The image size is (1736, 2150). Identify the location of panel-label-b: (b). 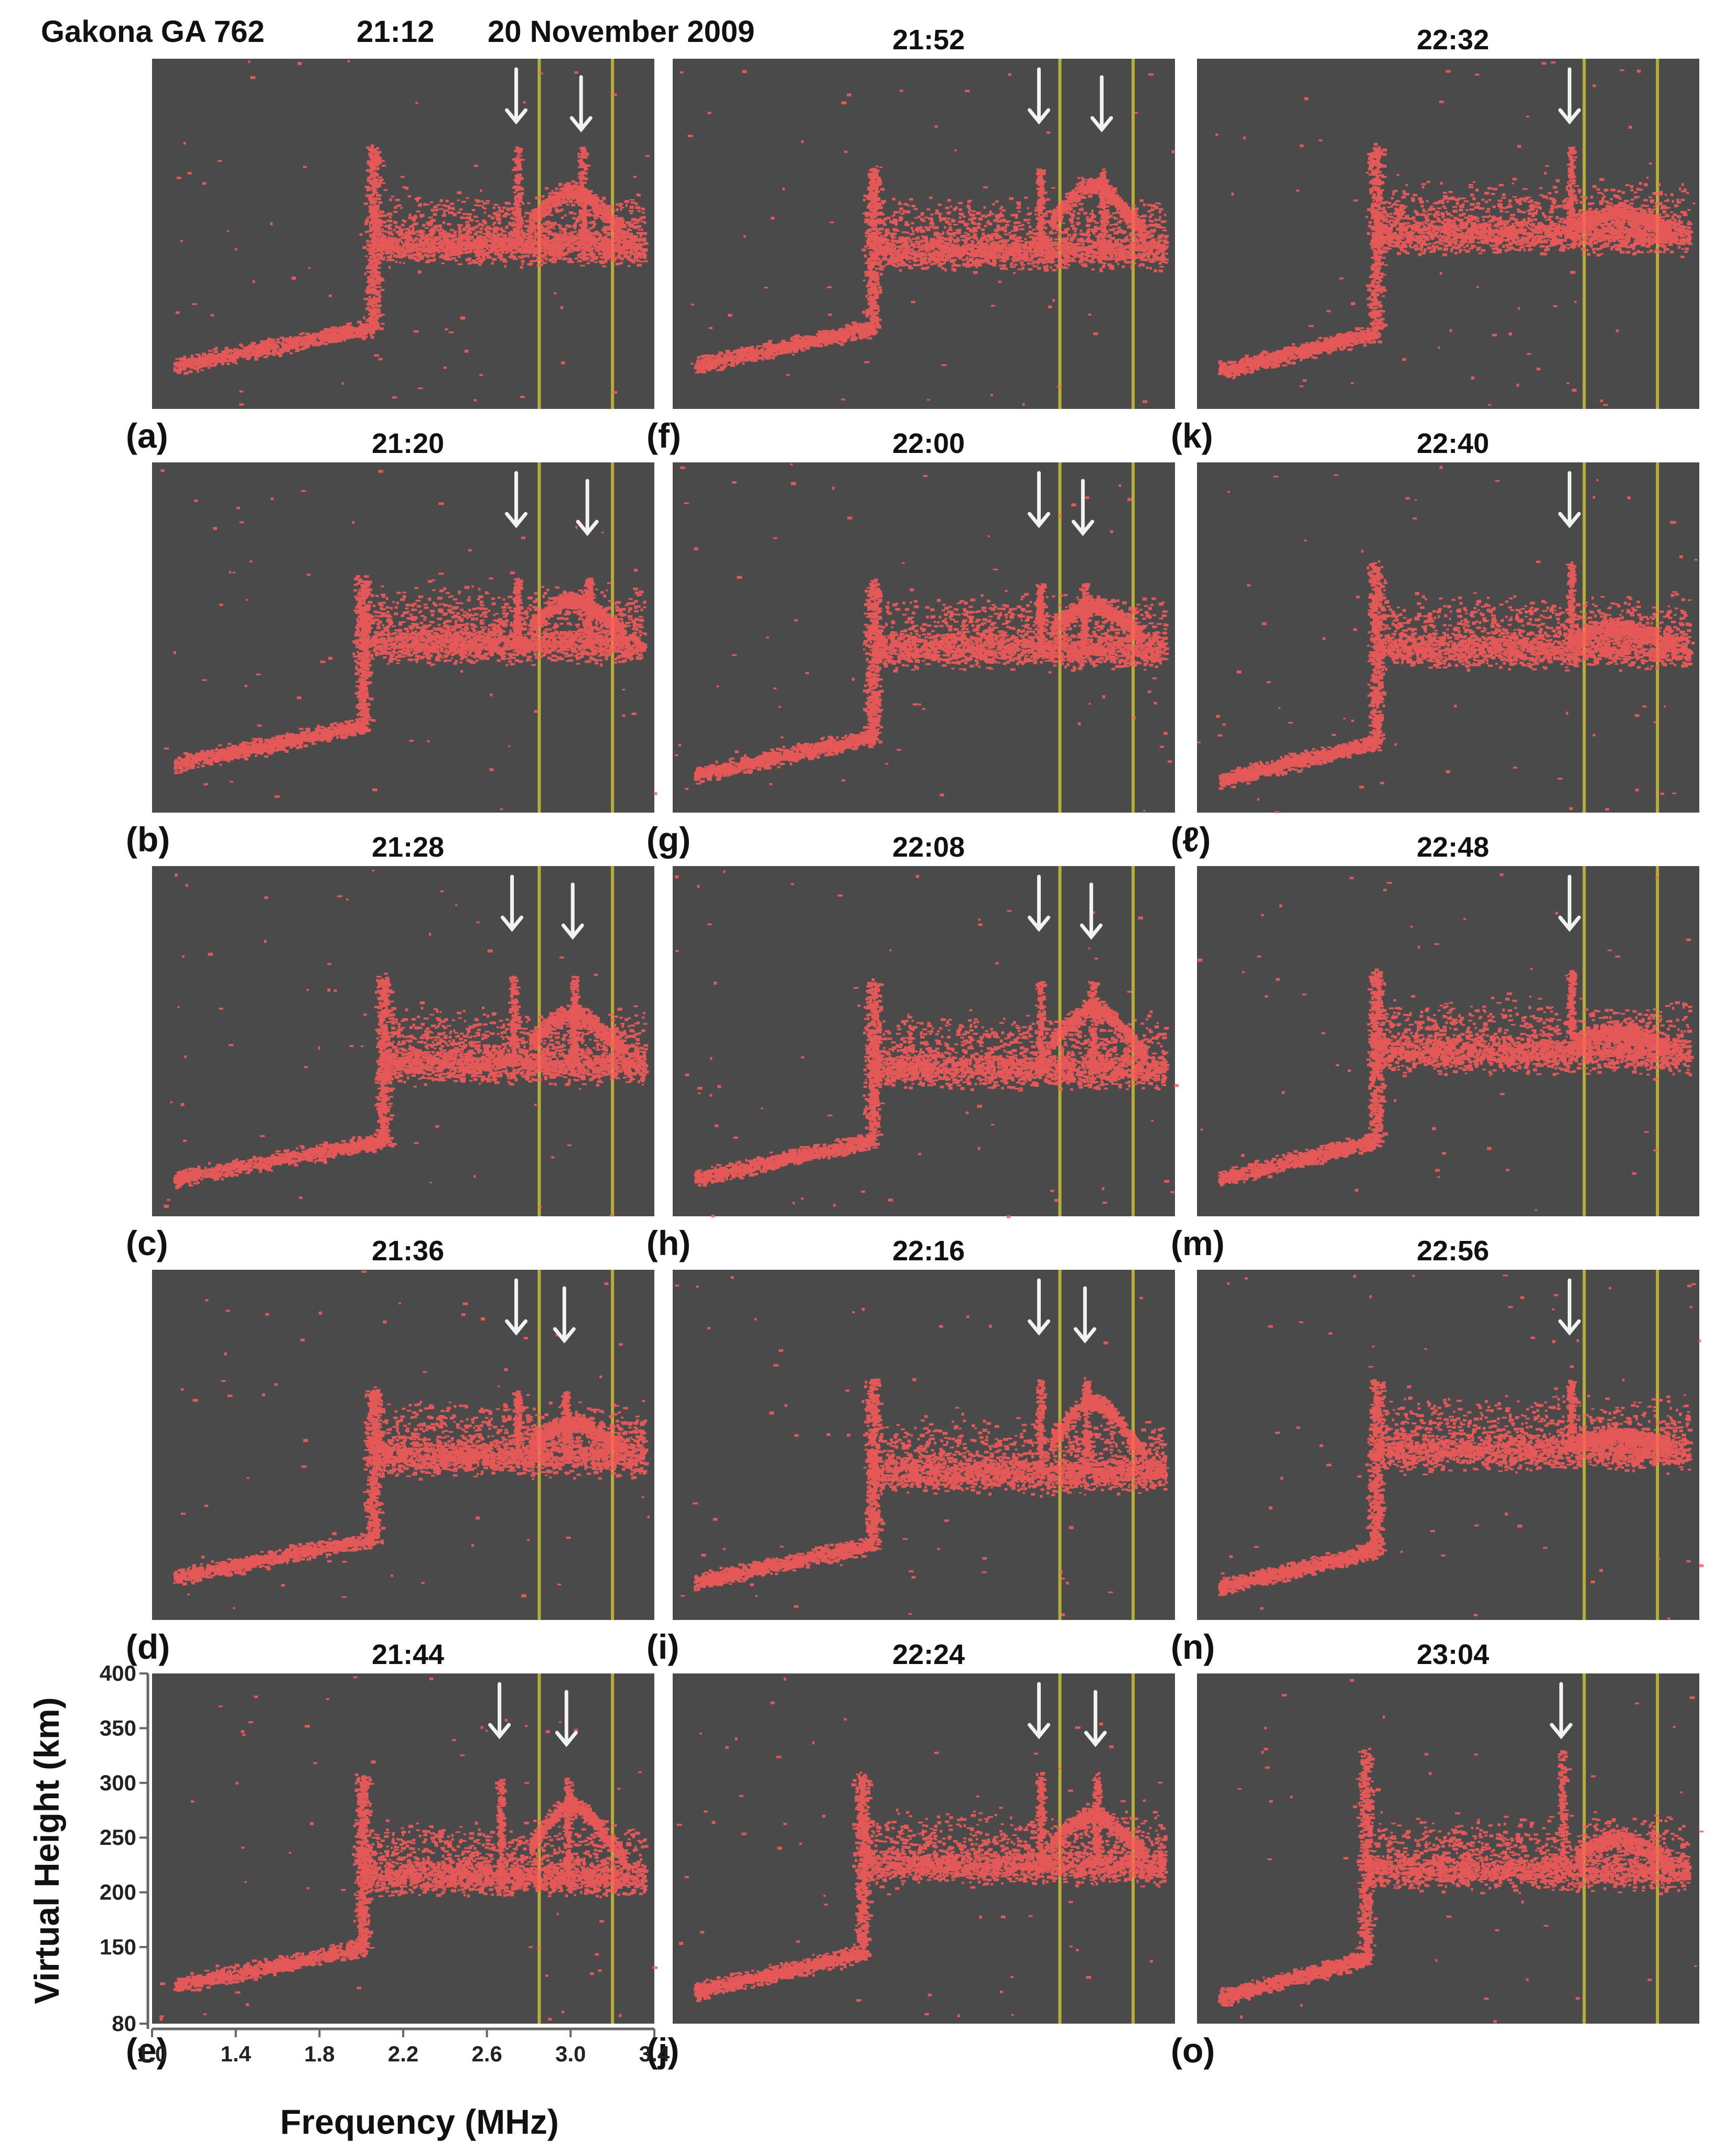
(148, 839).